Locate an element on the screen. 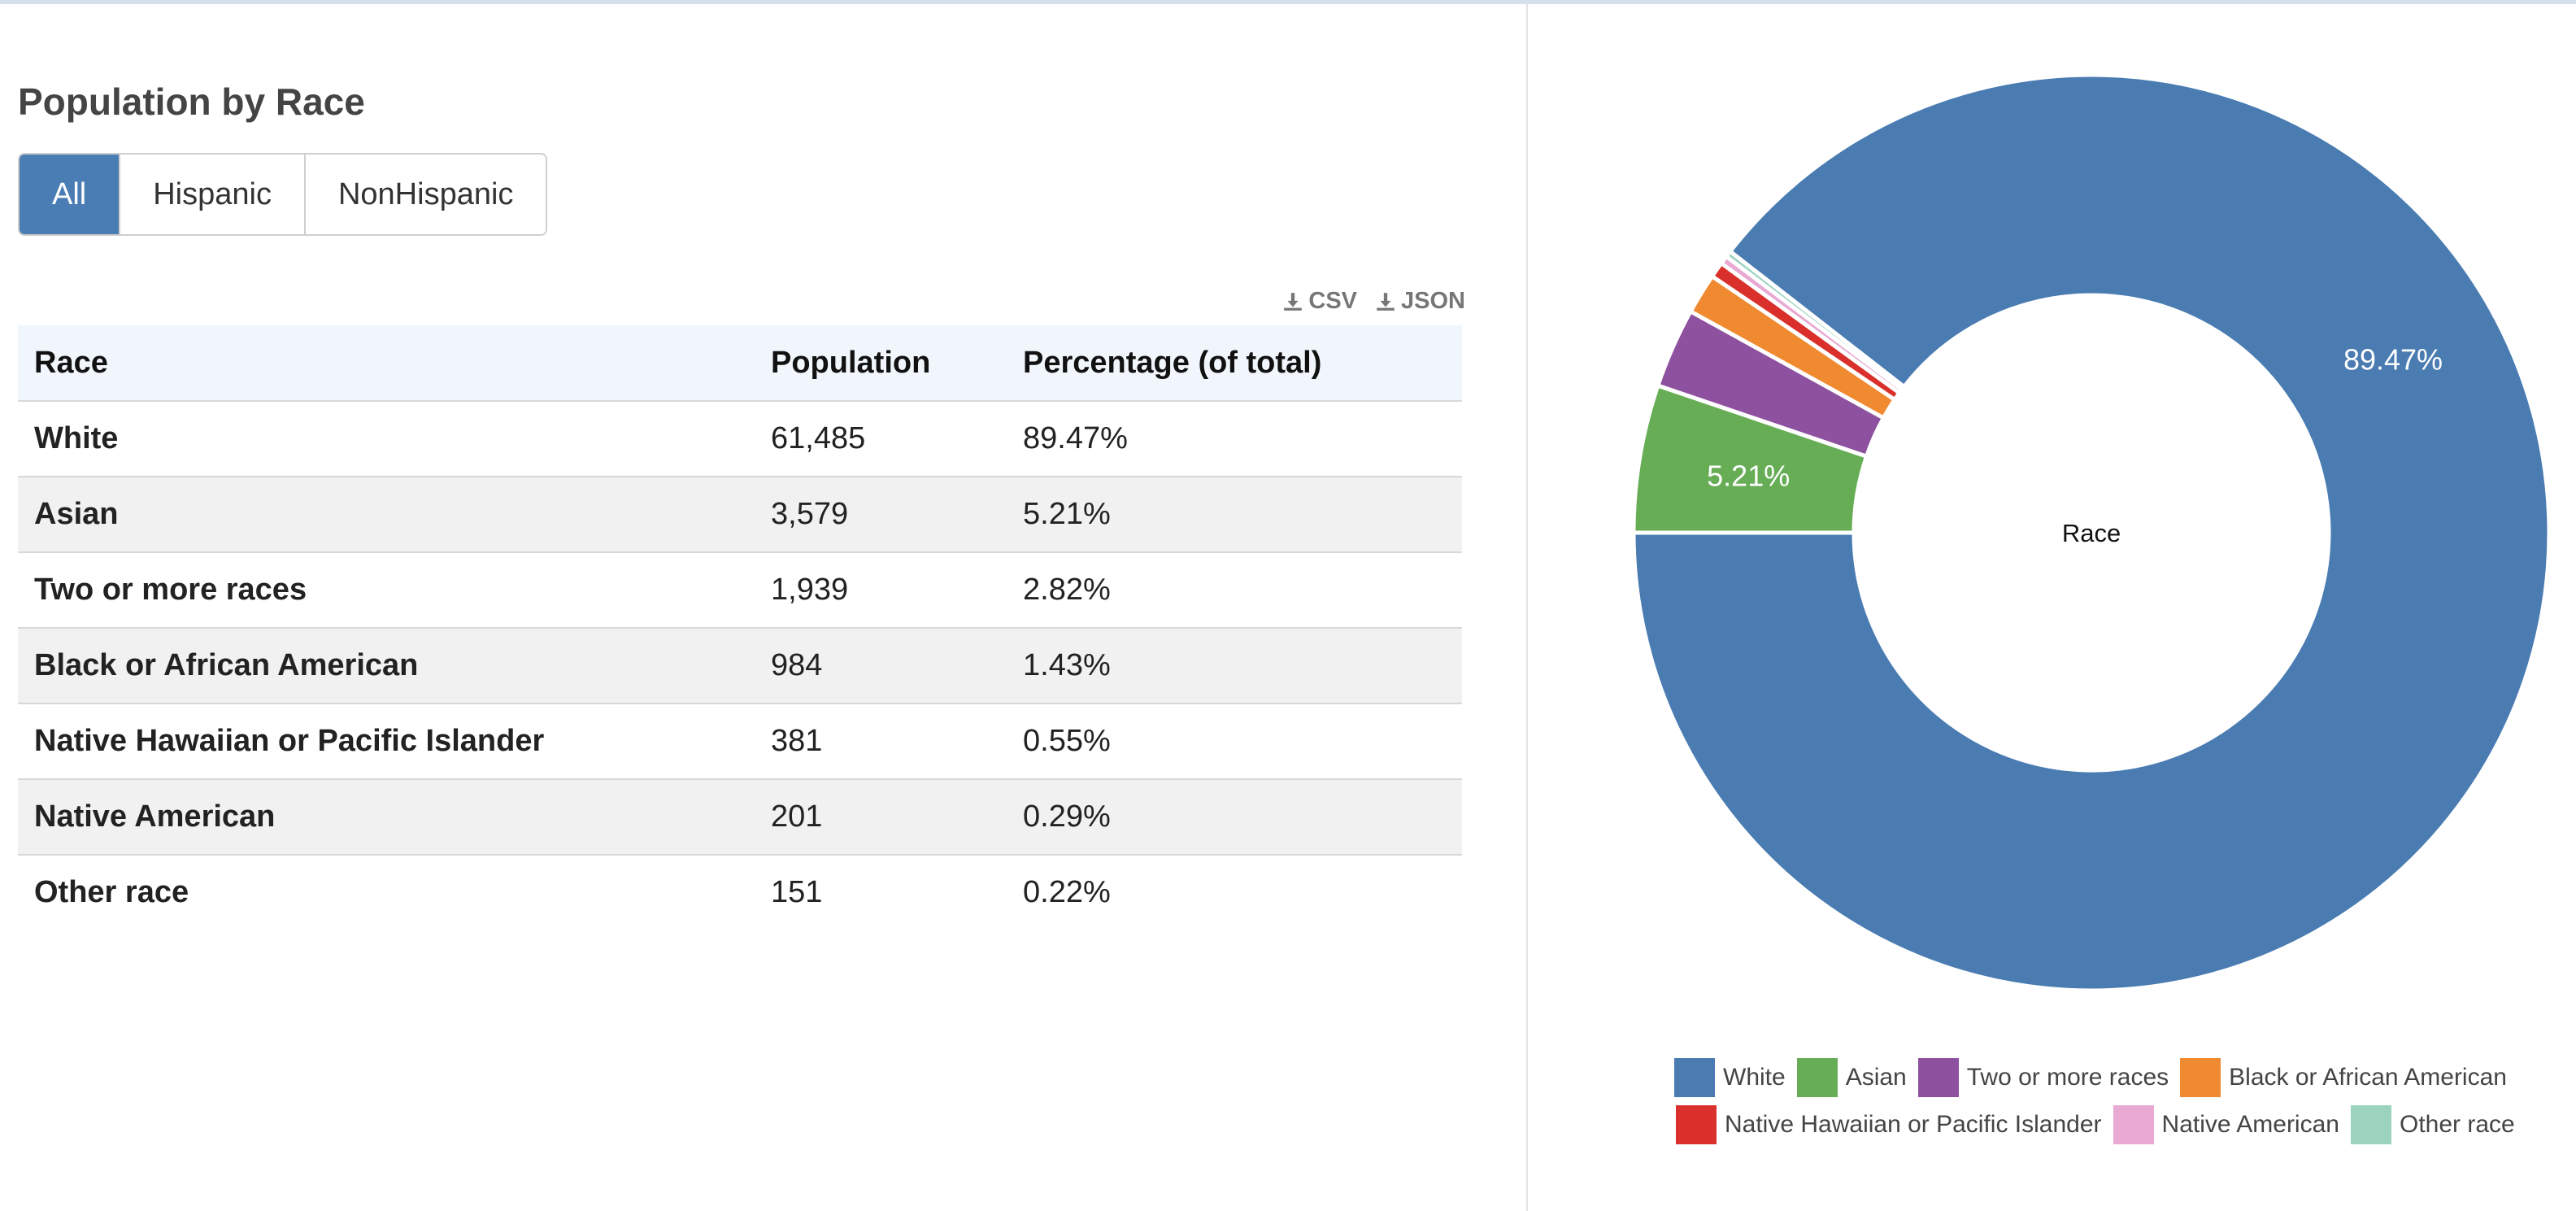  percentage-cell: 2.82% is located at coordinates (1234, 590).